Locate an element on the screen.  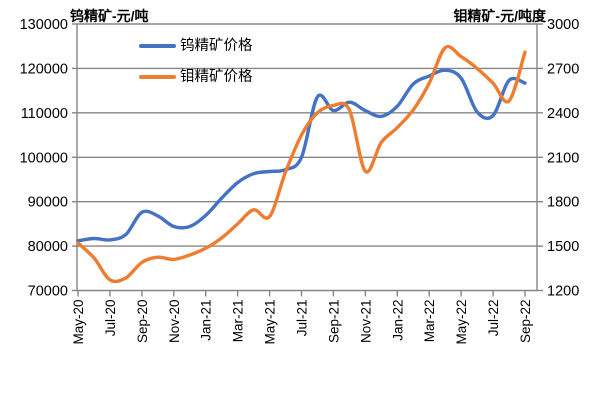
legend-item-molybdenum: 钼精矿价格 is located at coordinates (196, 77).